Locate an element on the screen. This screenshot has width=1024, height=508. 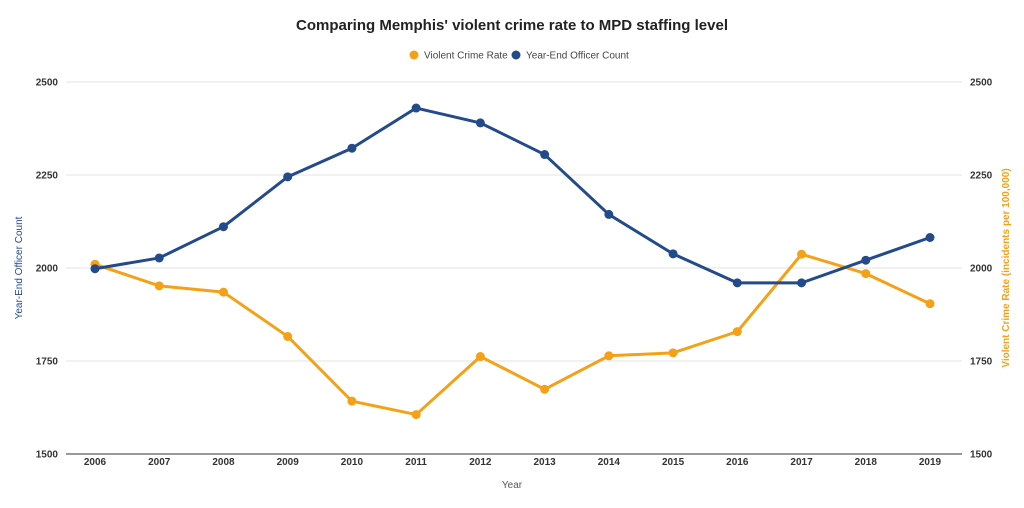
right-axis-ticks: 1500 1750 2000 2250 2500 is located at coordinates (981, 269).